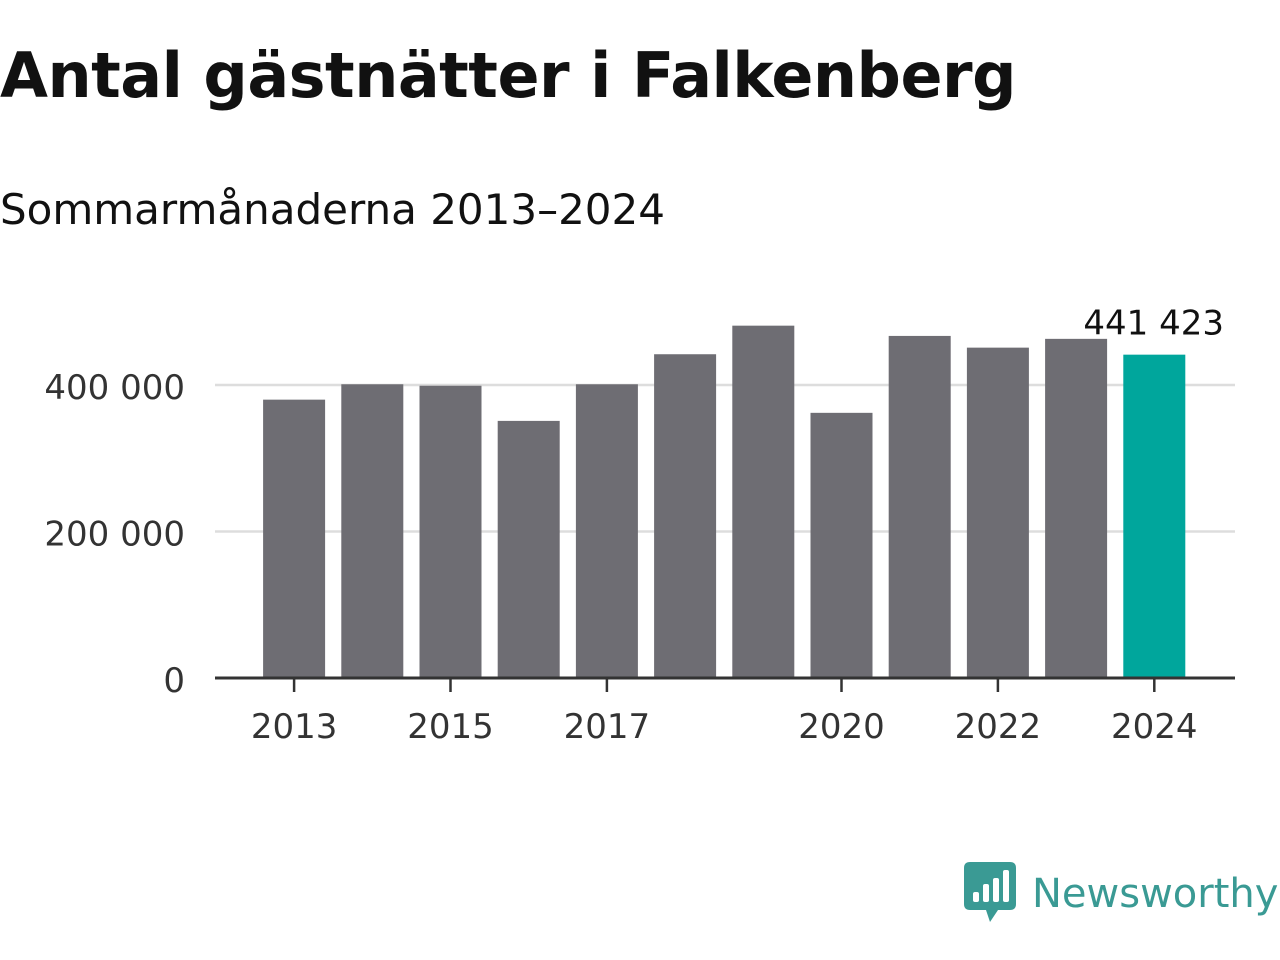 This screenshot has width=1280, height=960. Describe the element at coordinates (685, 516) in the screenshot. I see `bar-2018` at that location.